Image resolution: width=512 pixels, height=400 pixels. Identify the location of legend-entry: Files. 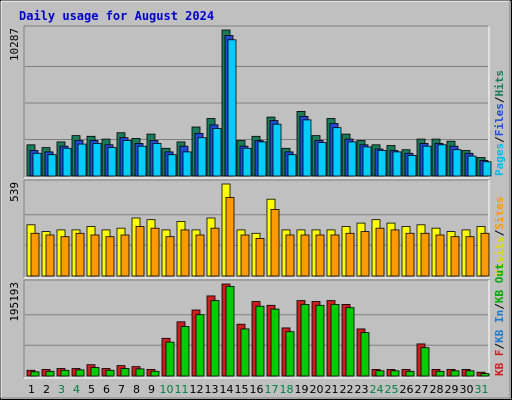
(499, 119).